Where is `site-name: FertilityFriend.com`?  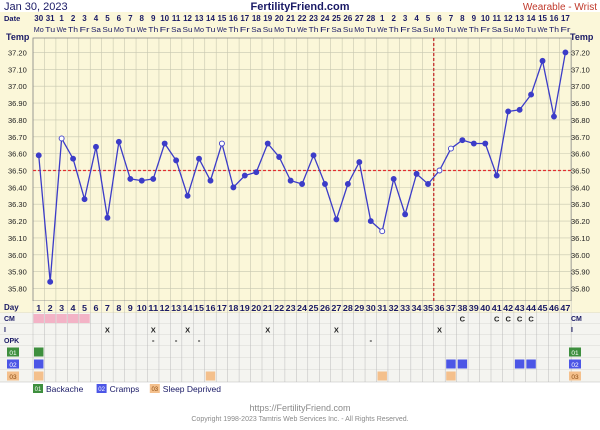
site-name: FertilityFriend.com is located at coordinates (299, 7).